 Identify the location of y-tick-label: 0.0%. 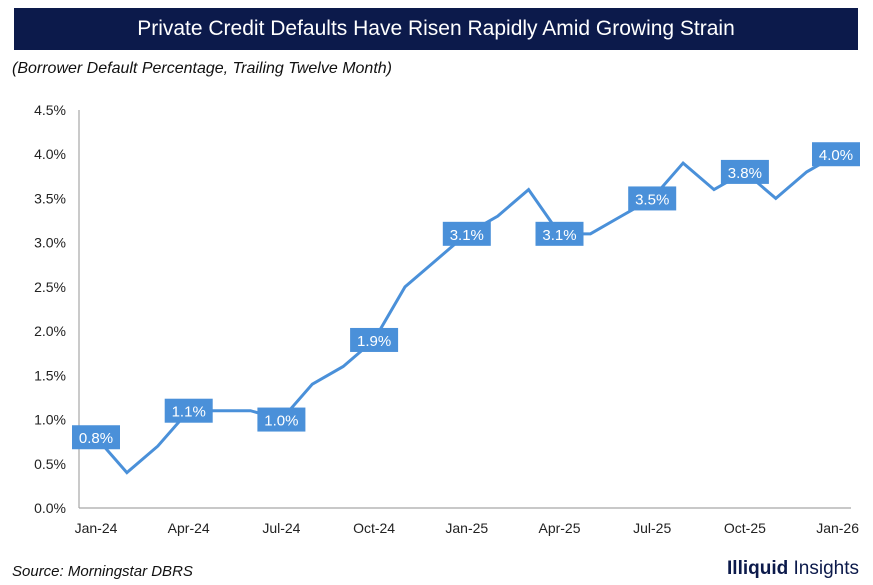
(50, 508).